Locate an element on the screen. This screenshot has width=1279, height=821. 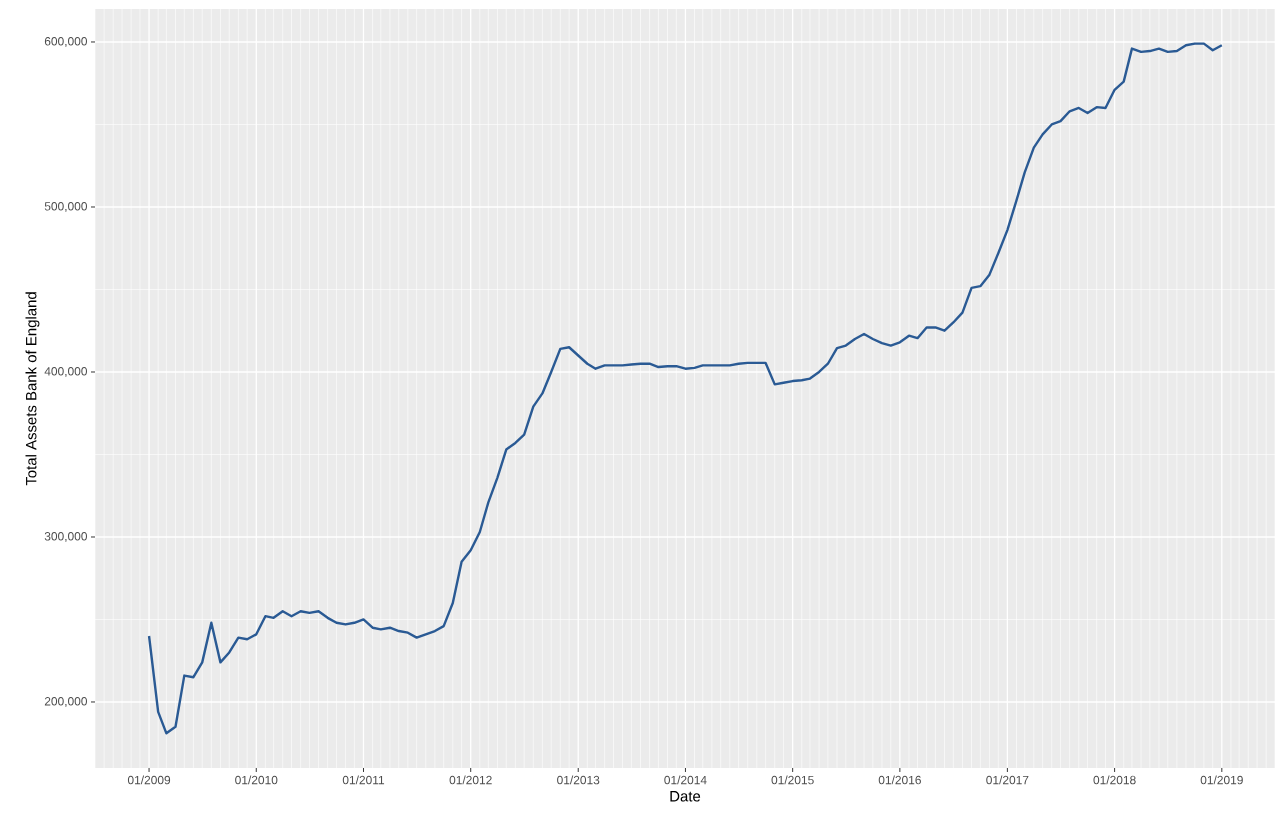
y-tick-label: 500,000 is located at coordinates (66, 207).